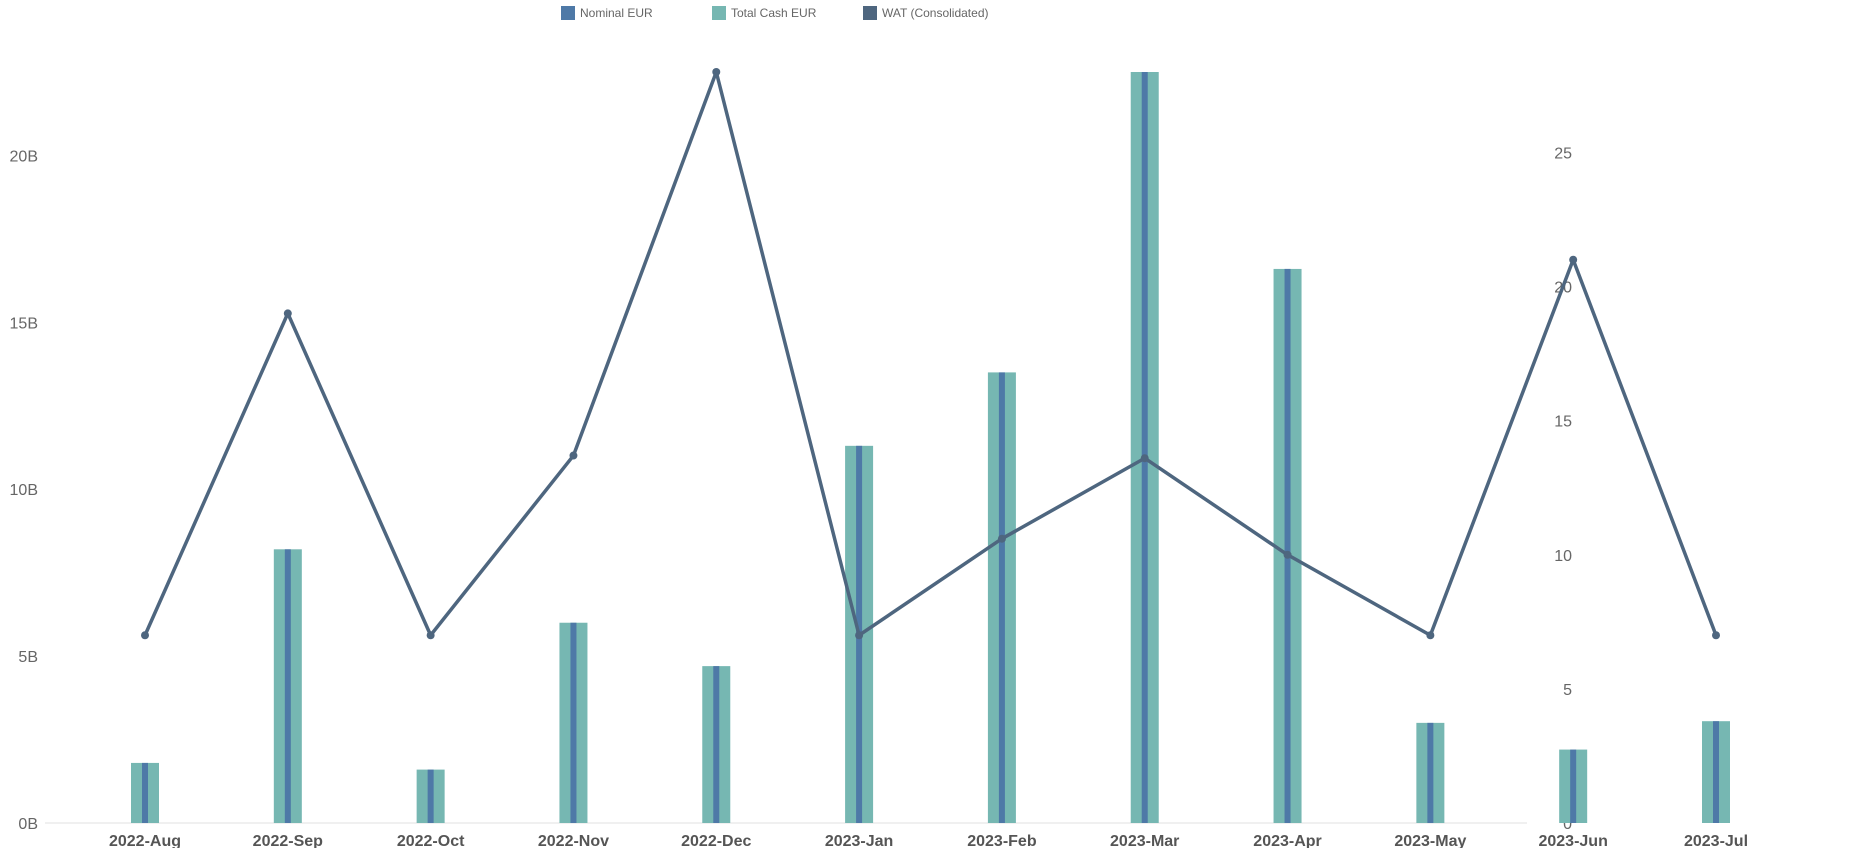 The height and width of the screenshot is (853, 1849). What do you see at coordinates (1287, 840) in the screenshot?
I see `x-tick-label: 2023-Apr` at bounding box center [1287, 840].